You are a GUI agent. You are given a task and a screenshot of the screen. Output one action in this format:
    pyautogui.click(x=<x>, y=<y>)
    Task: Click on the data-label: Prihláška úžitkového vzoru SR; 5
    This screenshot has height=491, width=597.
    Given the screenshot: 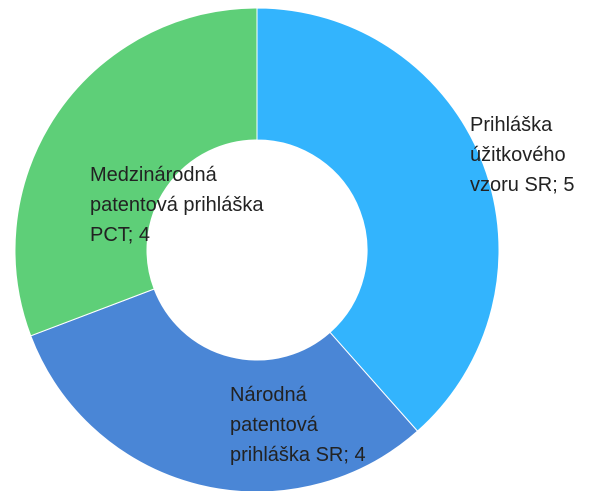 What is the action you would take?
    pyautogui.click(x=522, y=155)
    